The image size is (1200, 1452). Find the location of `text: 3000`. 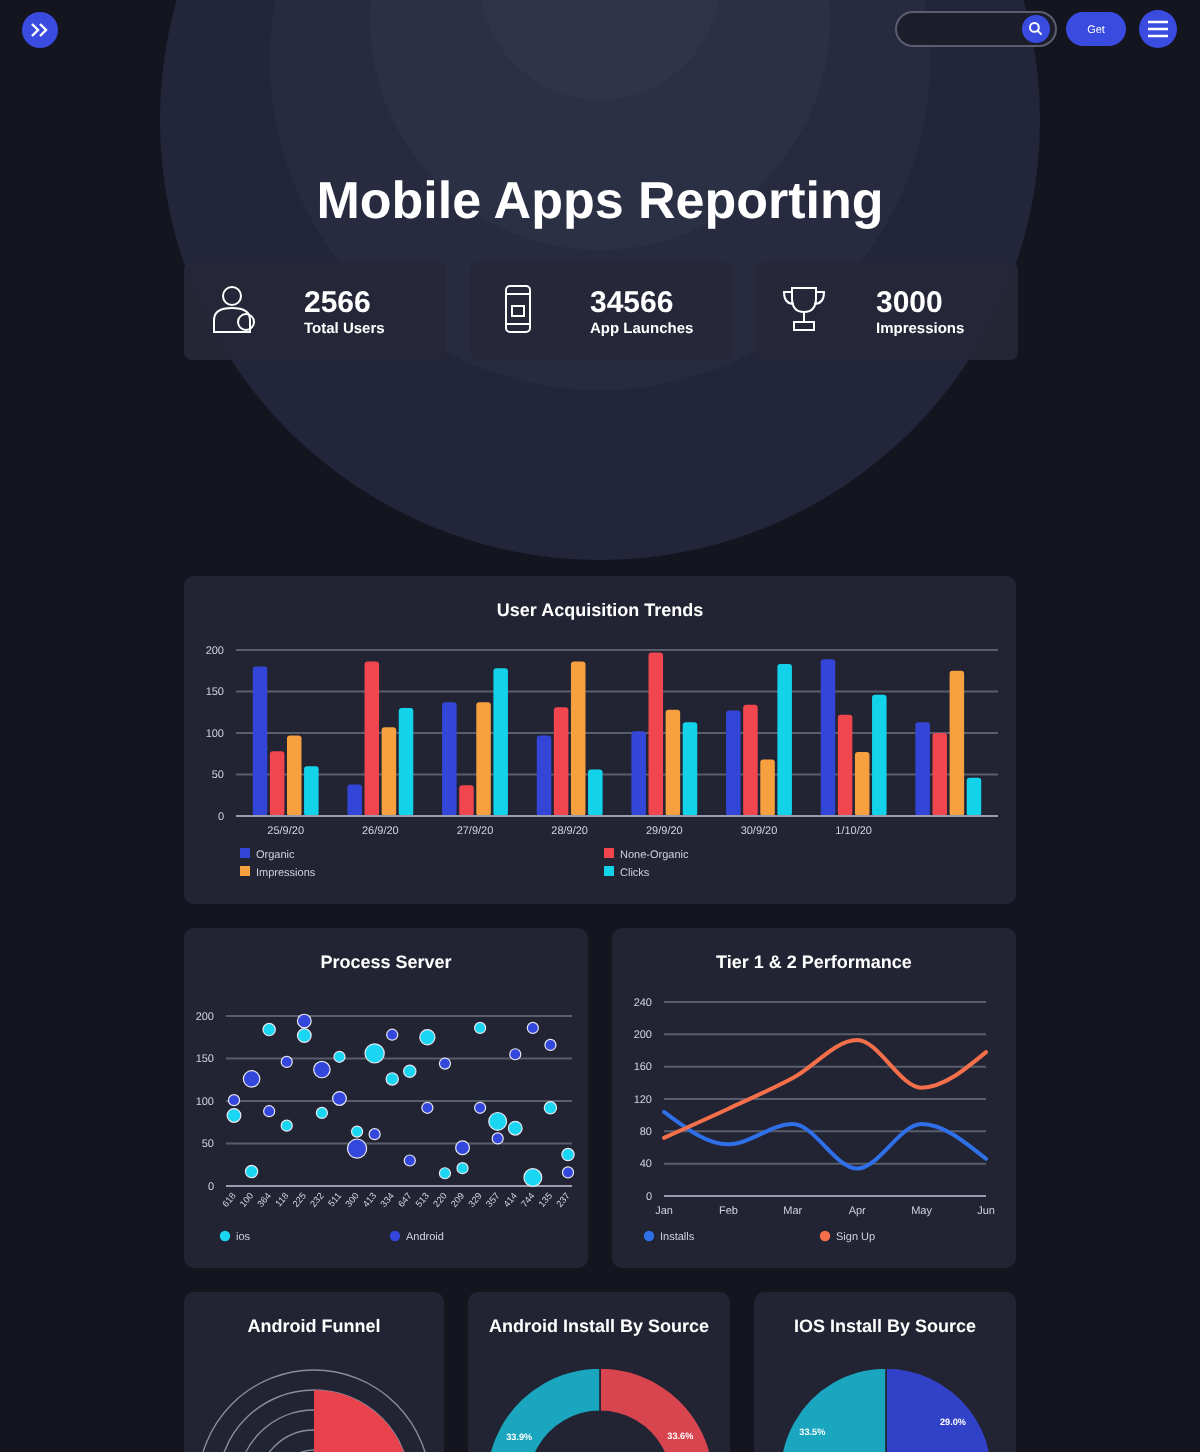

text: 3000 is located at coordinates (909, 302).